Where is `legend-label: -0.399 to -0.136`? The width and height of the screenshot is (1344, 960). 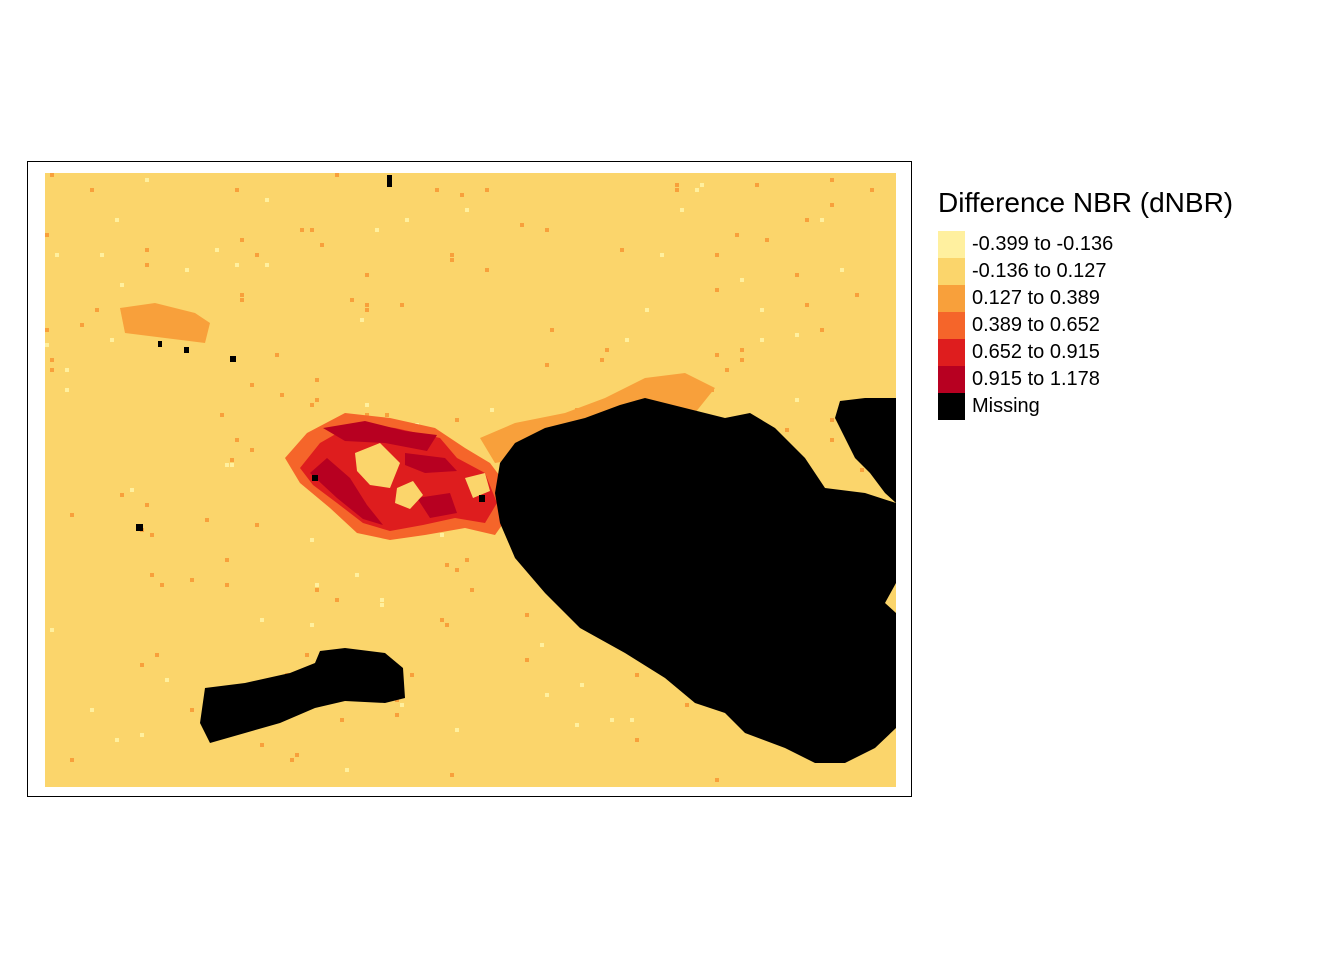 legend-label: -0.399 to -0.136 is located at coordinates (1043, 244).